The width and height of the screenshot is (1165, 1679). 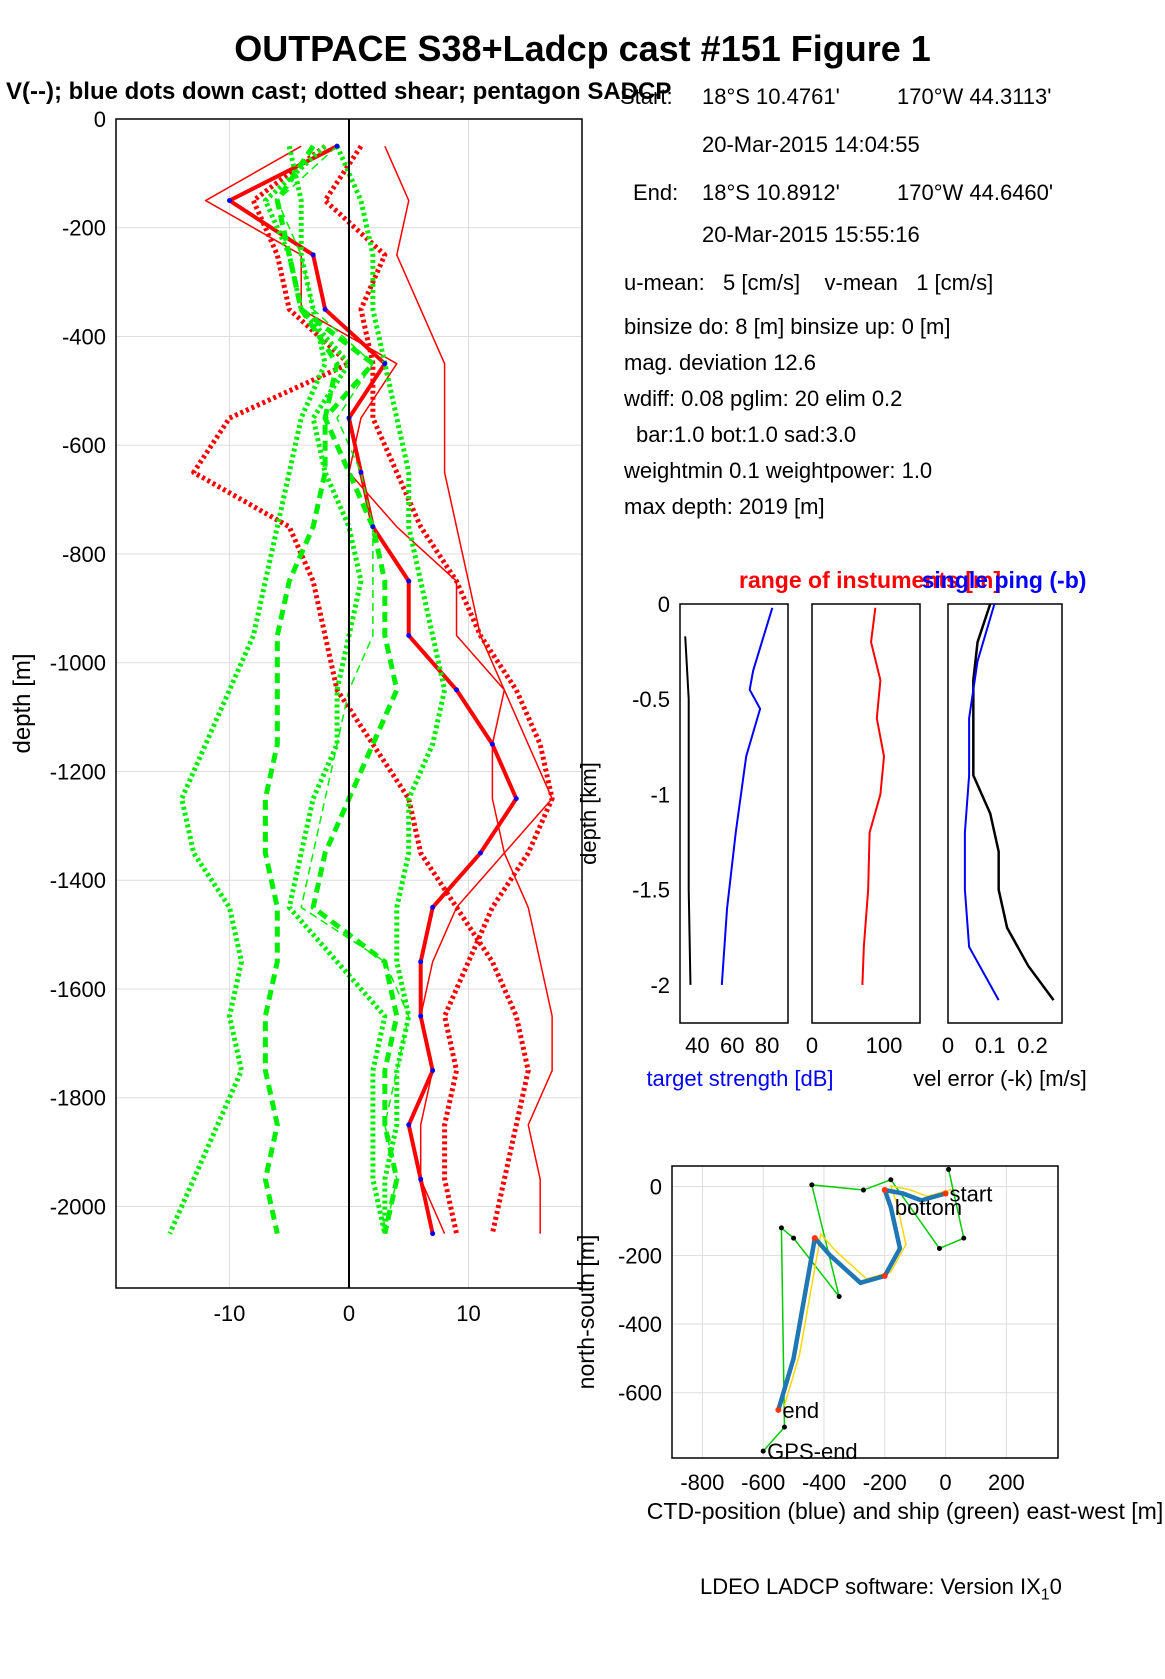 I want to click on map-label-gps-end: GPS-end, so click(x=812, y=1451).